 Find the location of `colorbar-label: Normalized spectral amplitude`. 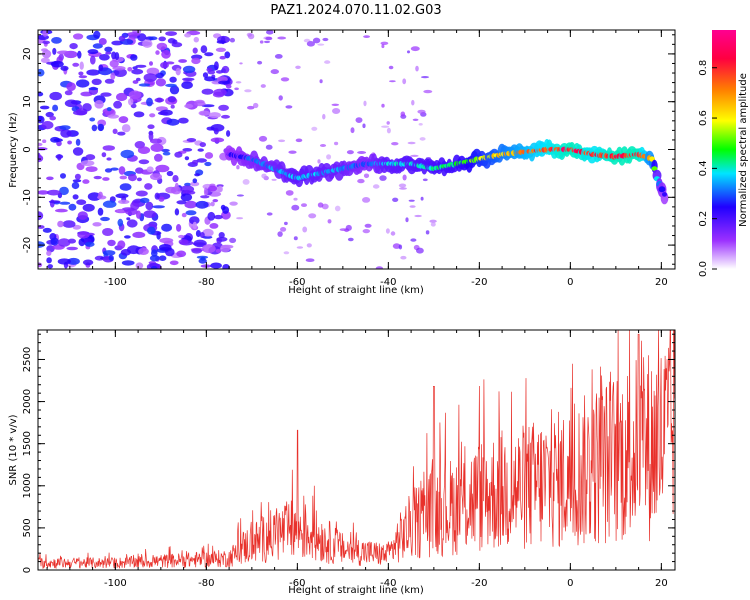

colorbar-label: Normalized spectral amplitude is located at coordinates (743, 150).